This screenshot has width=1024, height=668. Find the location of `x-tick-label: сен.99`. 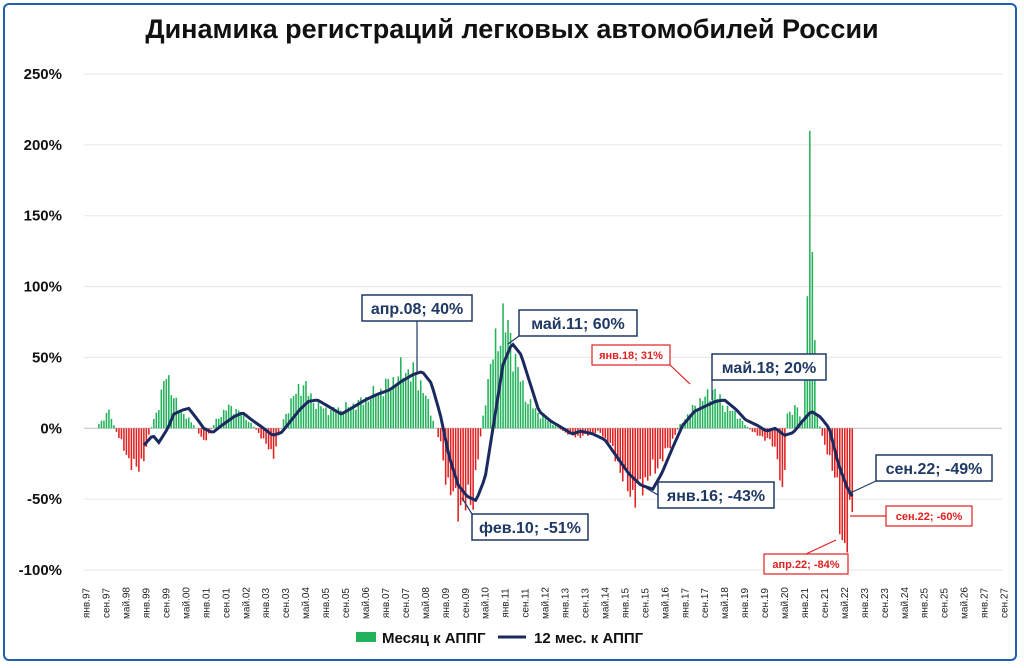

x-tick-label: сен.99 is located at coordinates (166, 603).